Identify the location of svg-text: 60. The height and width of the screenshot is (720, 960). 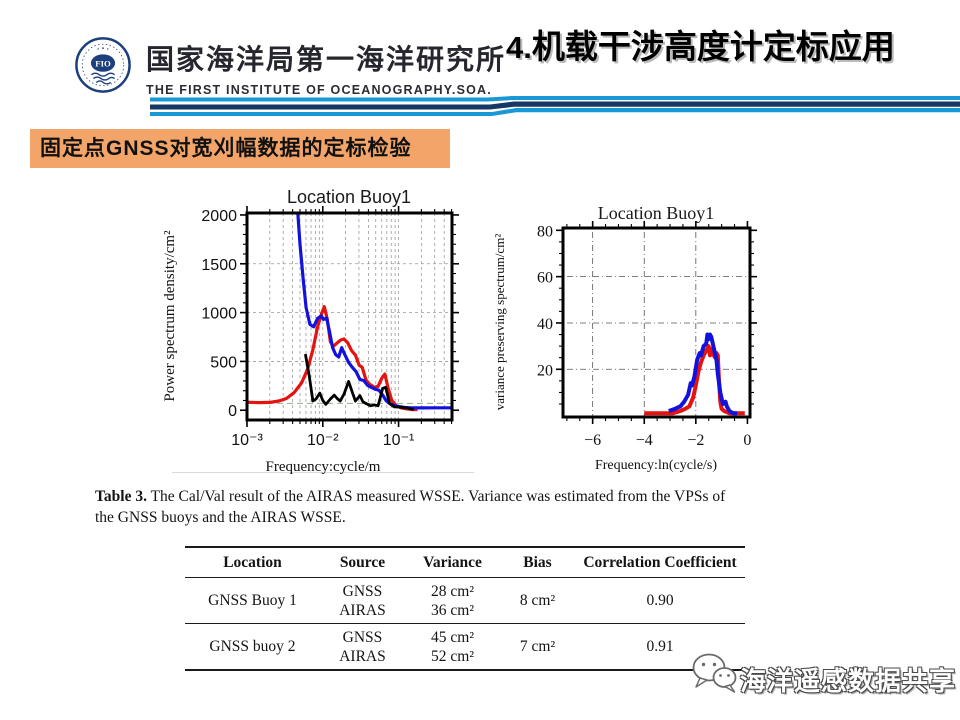
(545, 278).